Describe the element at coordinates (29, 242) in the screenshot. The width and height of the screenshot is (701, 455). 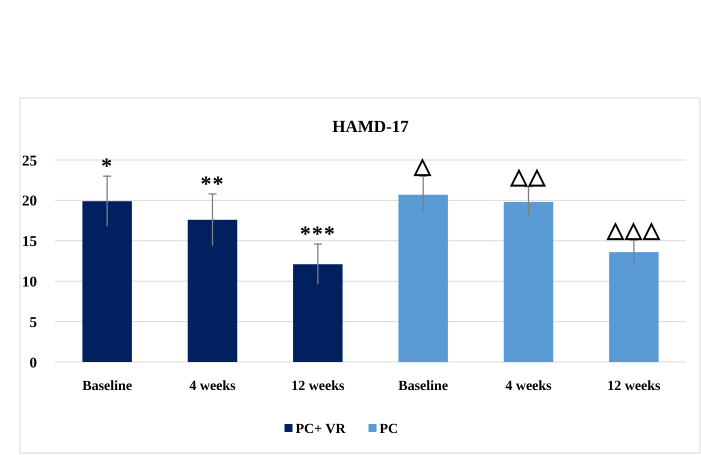
I see `y-tick-label: 15` at that location.